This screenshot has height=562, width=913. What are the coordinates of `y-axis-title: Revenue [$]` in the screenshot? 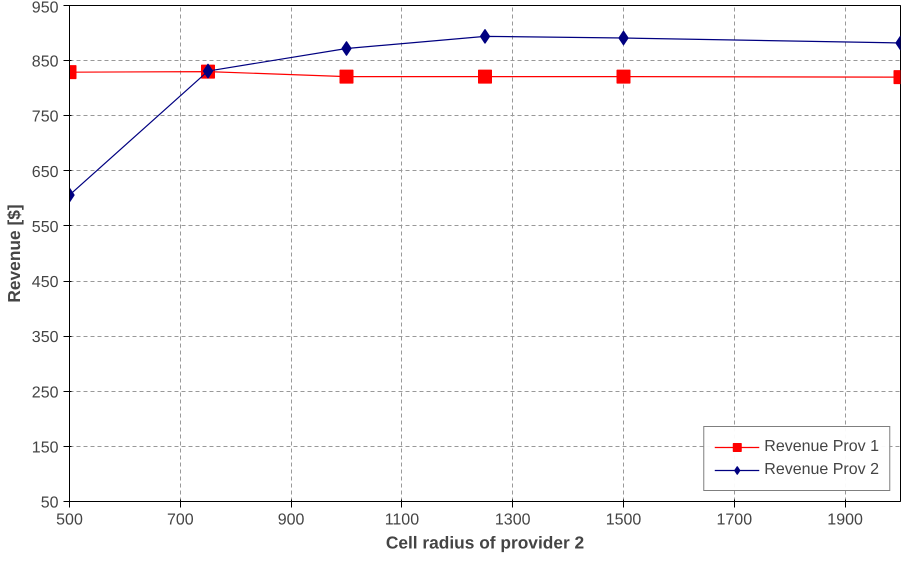 It's located at (14, 253).